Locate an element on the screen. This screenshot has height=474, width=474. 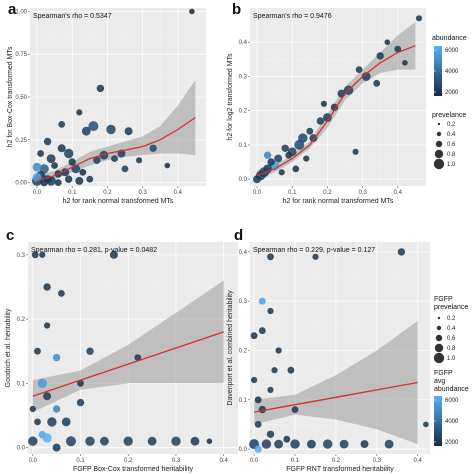
x-axis-title: FGFP RNT transformed heritability is located at coordinates (340, 469).